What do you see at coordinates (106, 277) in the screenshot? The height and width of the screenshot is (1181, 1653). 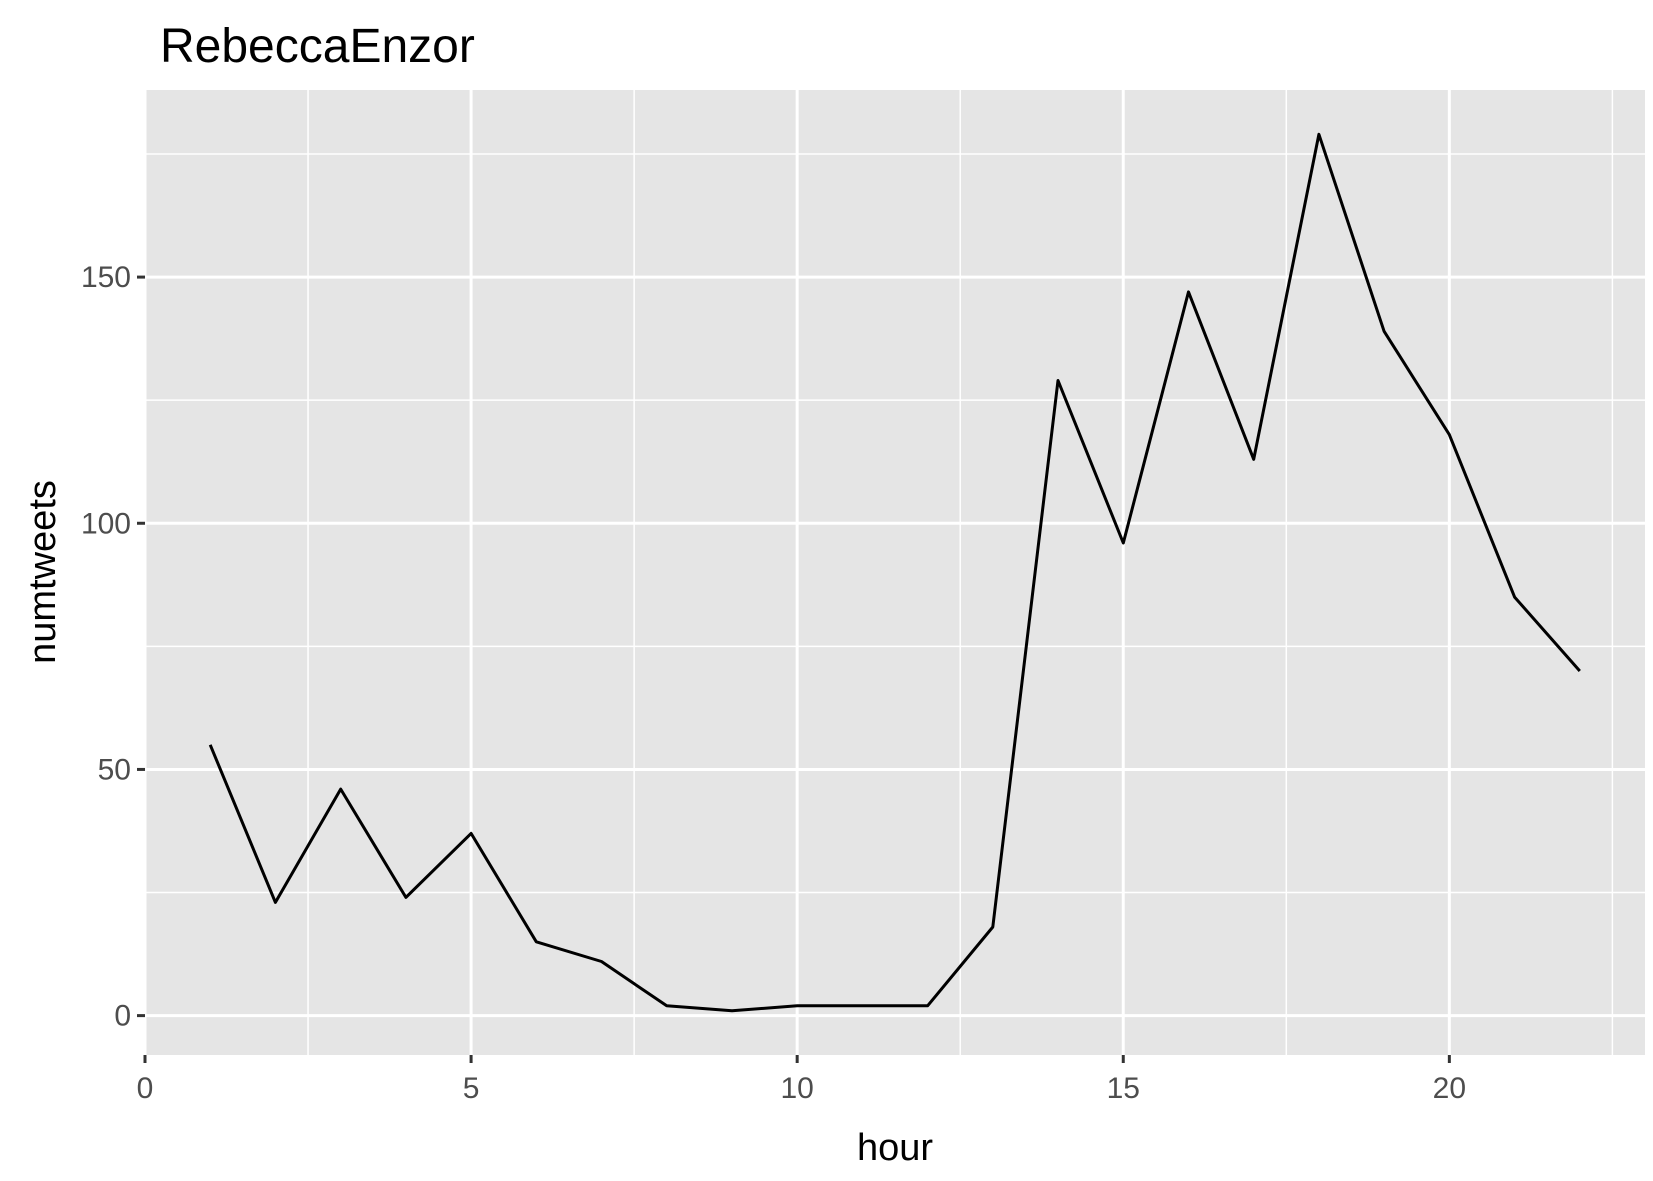 I see `y-tick-label: 150` at bounding box center [106, 277].